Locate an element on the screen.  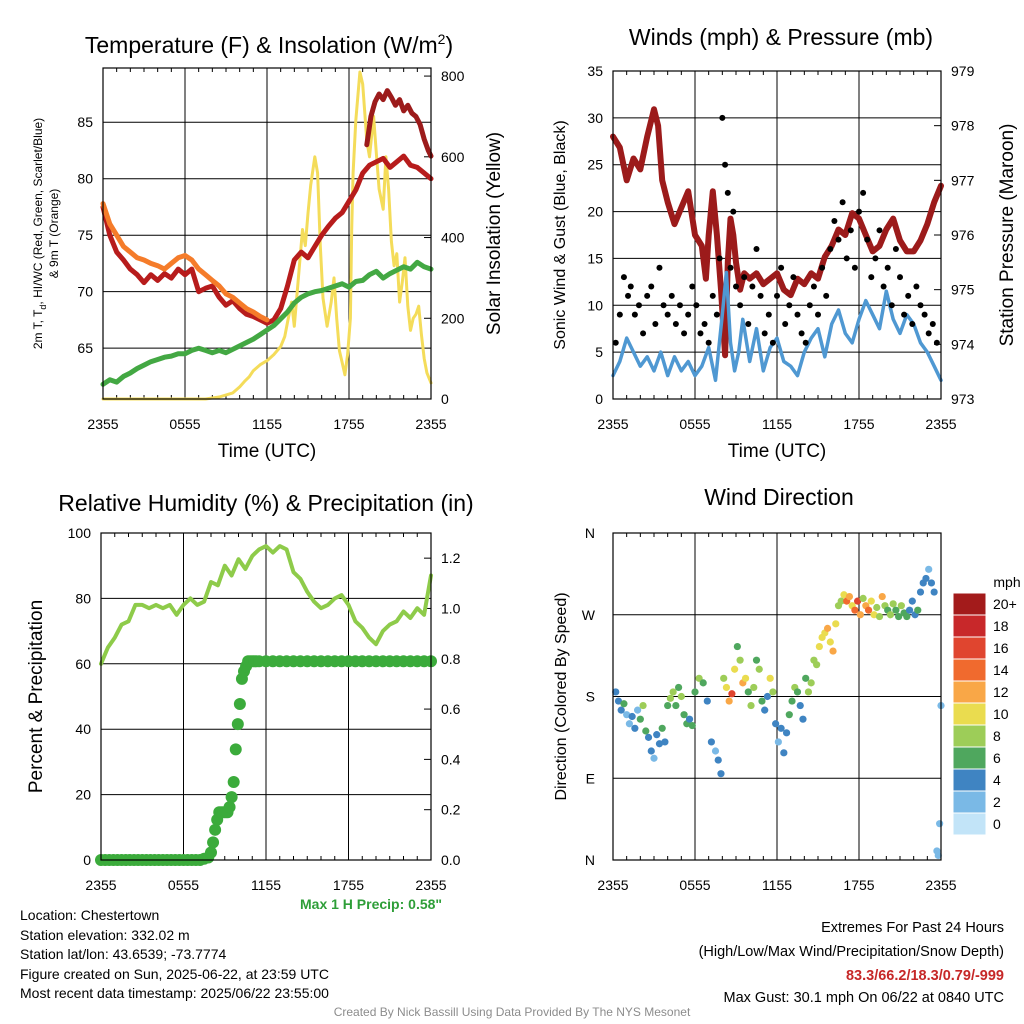
plot-border is located at coordinates (266, 696).